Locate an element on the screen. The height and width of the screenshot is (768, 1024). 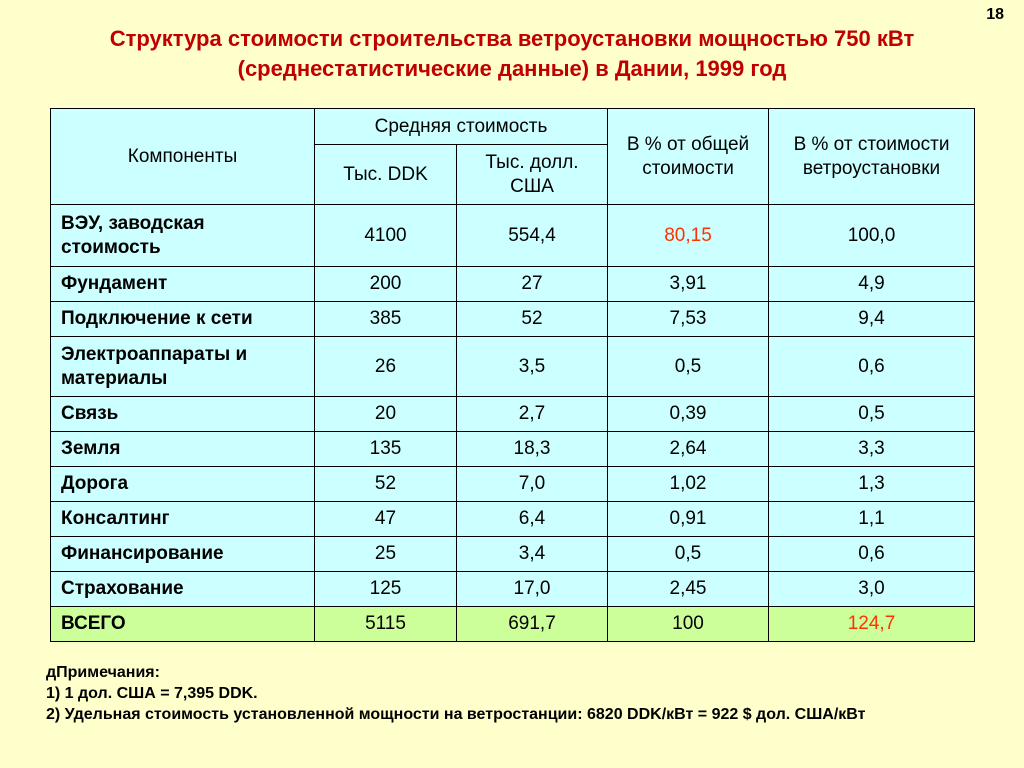
row-pct-turbine: 3,3 is located at coordinates (871, 449).